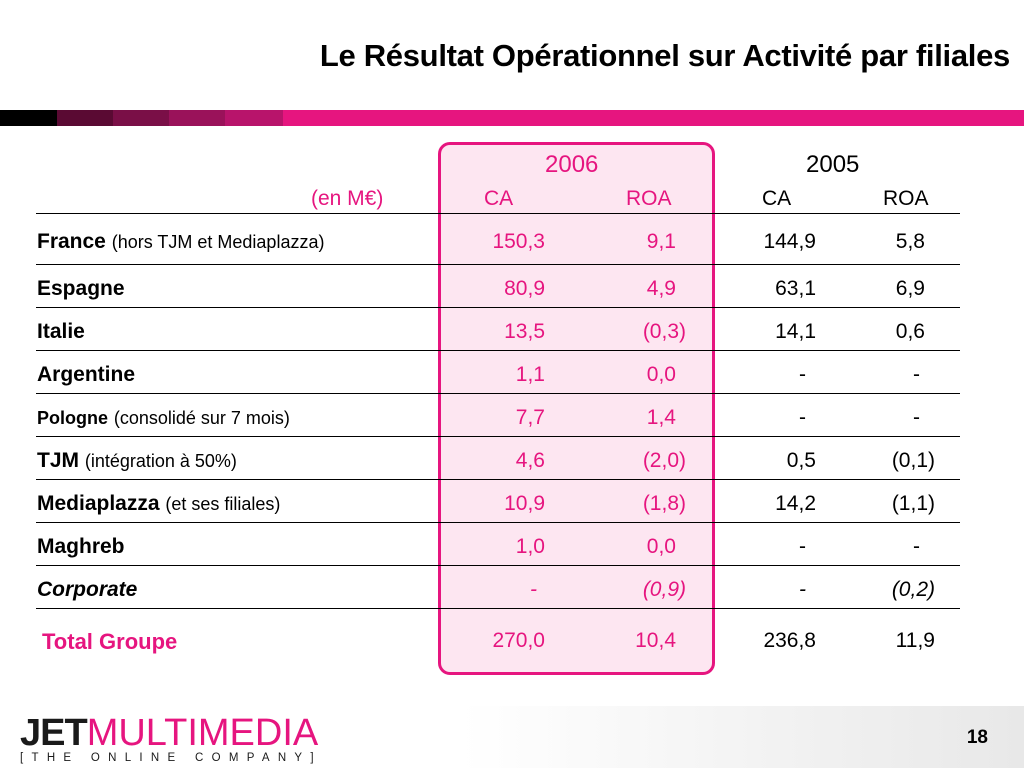 This screenshot has width=1024, height=768. I want to click on total-roa-2005: 11,9, so click(915, 640).